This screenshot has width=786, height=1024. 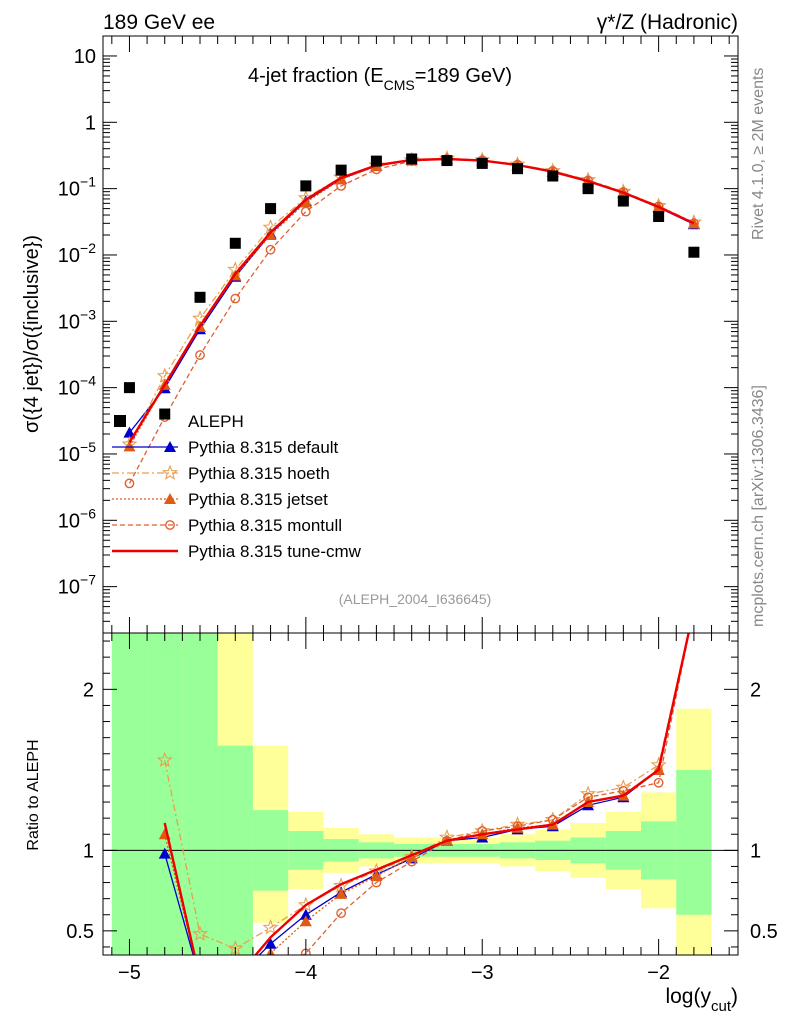 I want to click on ratio-y-label: Ratio to ALEPH, so click(x=33, y=794).